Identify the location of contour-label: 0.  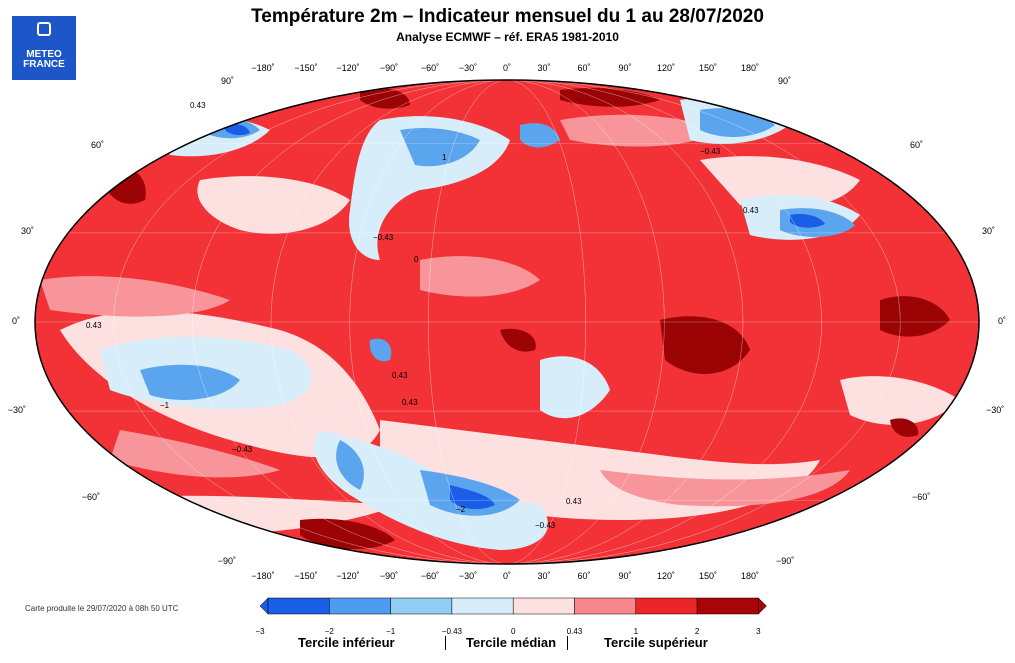
(416, 259).